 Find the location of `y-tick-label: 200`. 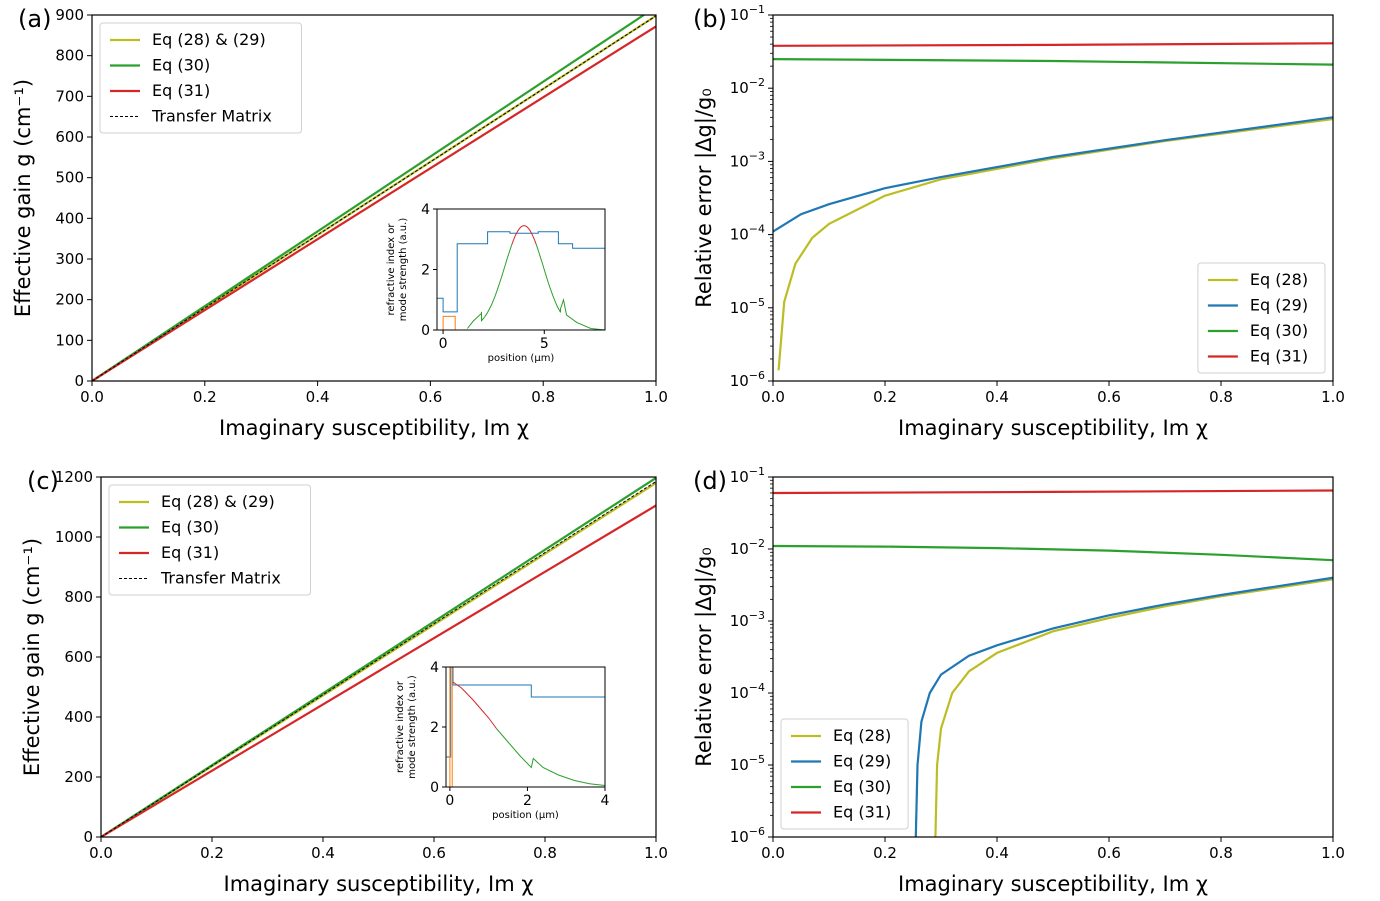

y-tick-label: 200 is located at coordinates (69, 300).